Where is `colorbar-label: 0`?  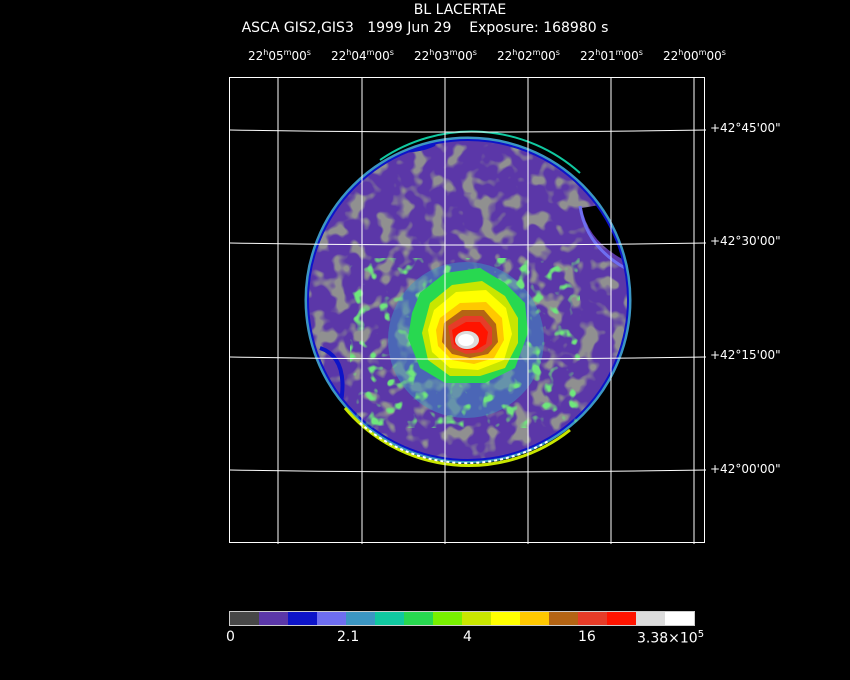
colorbar-label: 0 is located at coordinates (230, 637).